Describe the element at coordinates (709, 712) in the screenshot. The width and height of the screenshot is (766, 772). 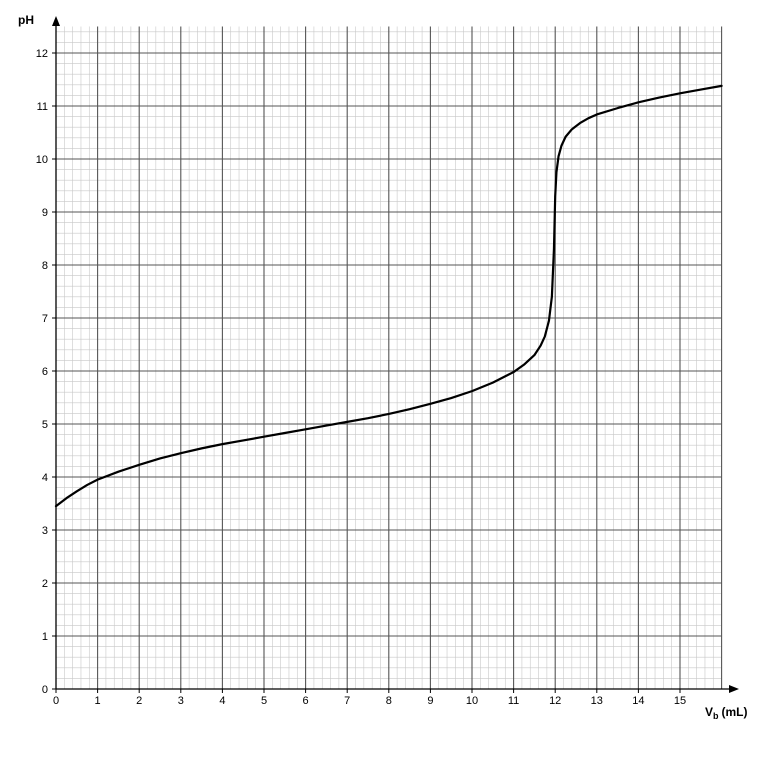
I see `x-axis-label-main: V` at that location.